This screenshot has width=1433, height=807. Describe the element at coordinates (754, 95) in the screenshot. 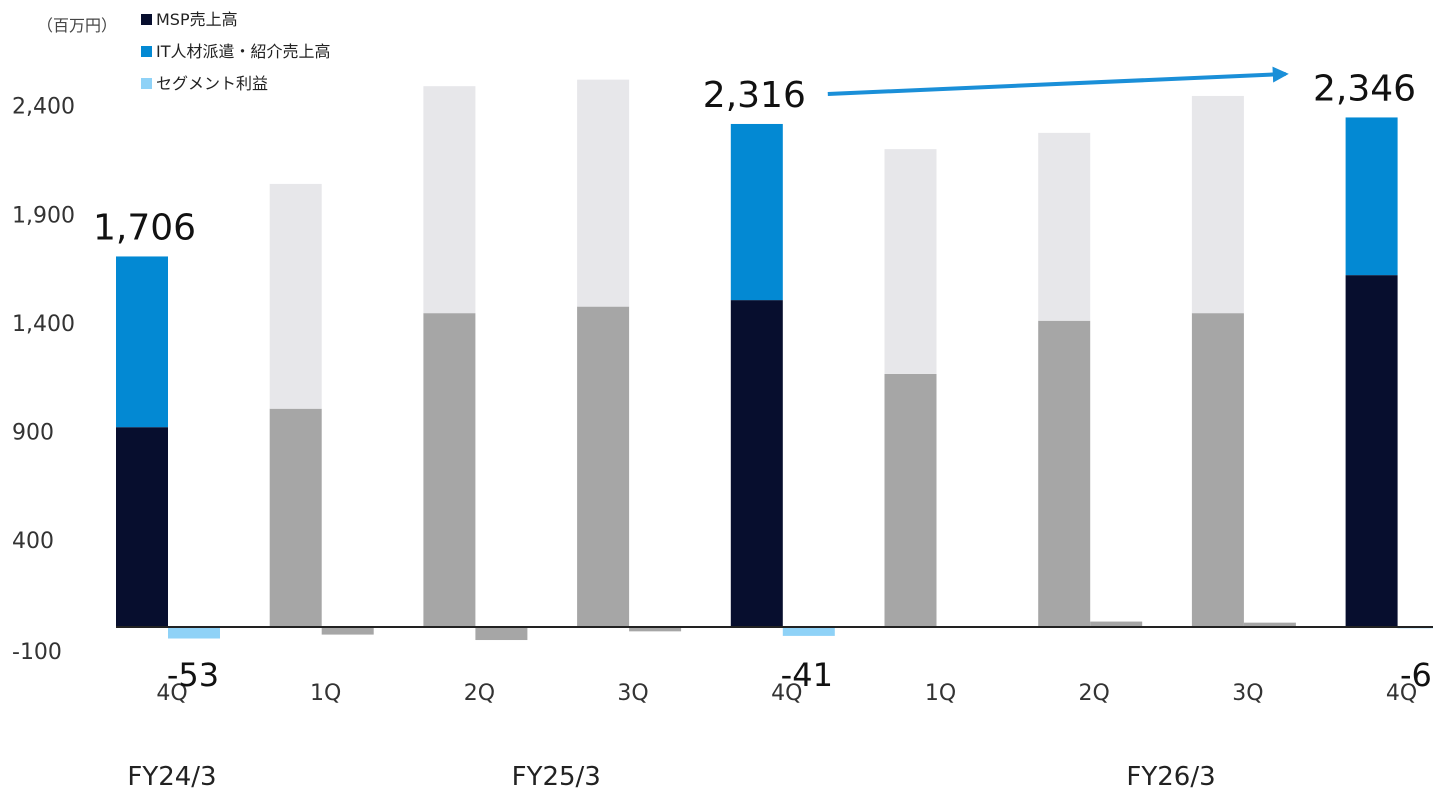

I see `total-label: 2,316` at that location.